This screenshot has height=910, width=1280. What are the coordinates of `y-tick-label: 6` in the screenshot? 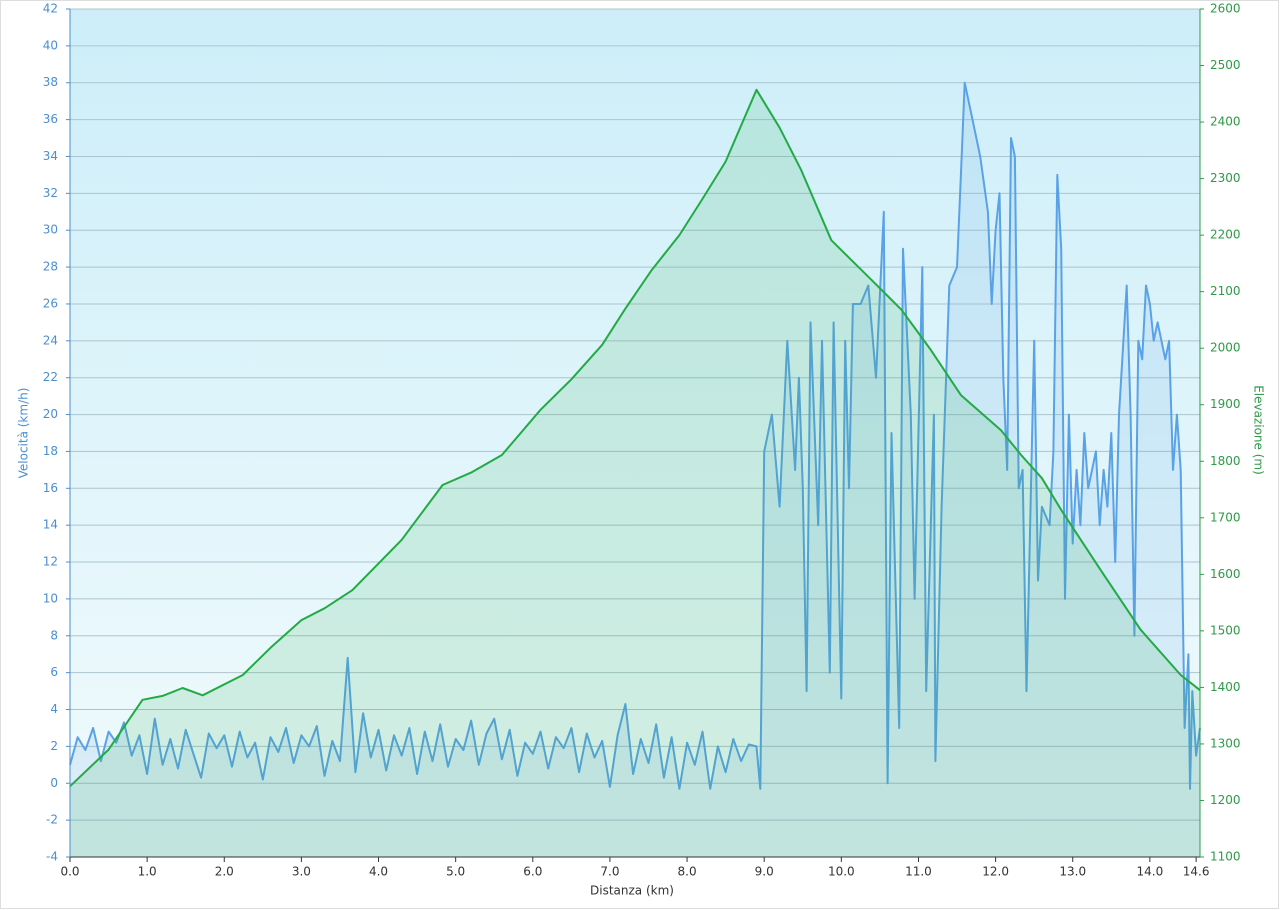 It's located at (54, 672).